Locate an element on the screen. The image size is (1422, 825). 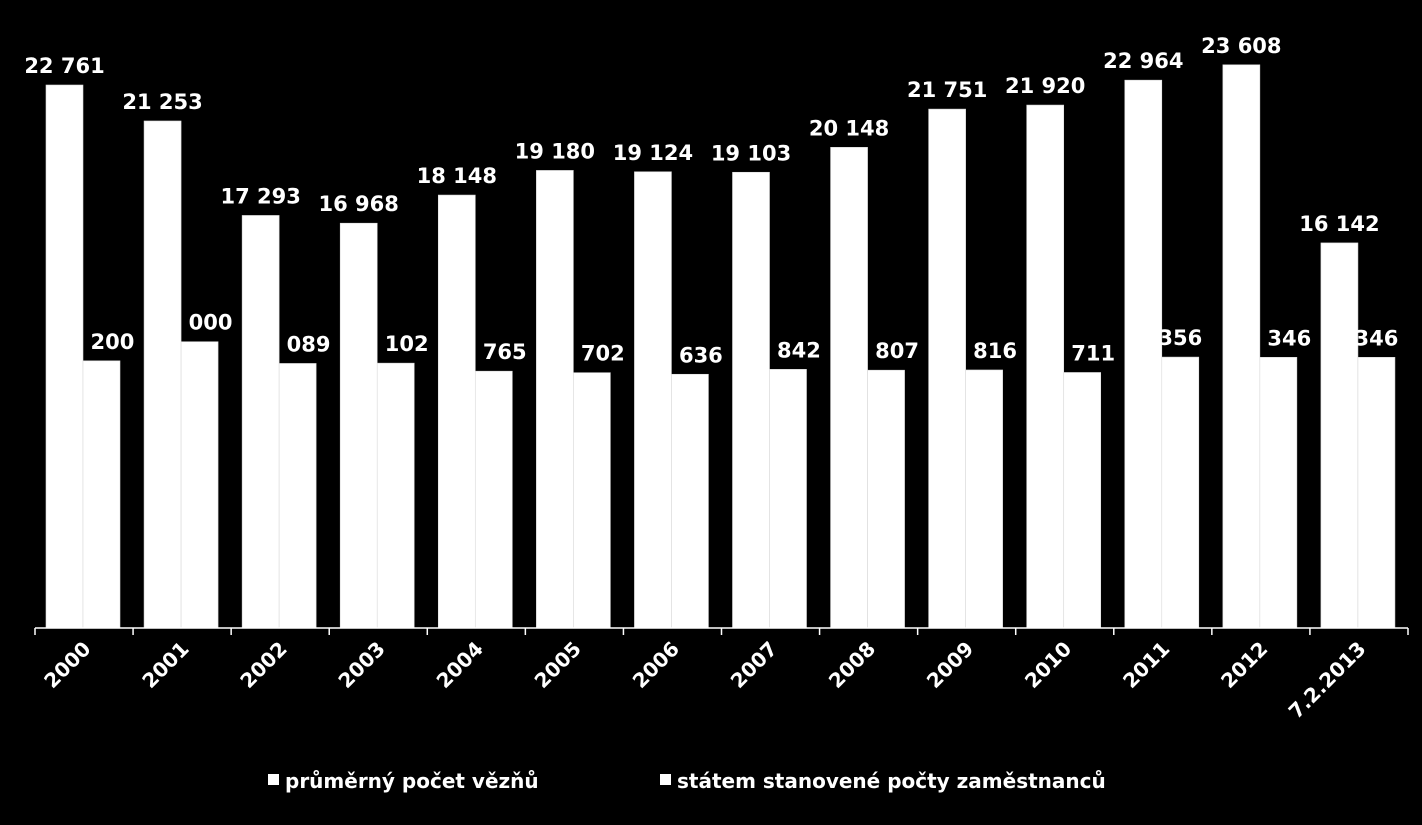
data-label-staff-9: 0 816 is located at coordinates (984, 351).